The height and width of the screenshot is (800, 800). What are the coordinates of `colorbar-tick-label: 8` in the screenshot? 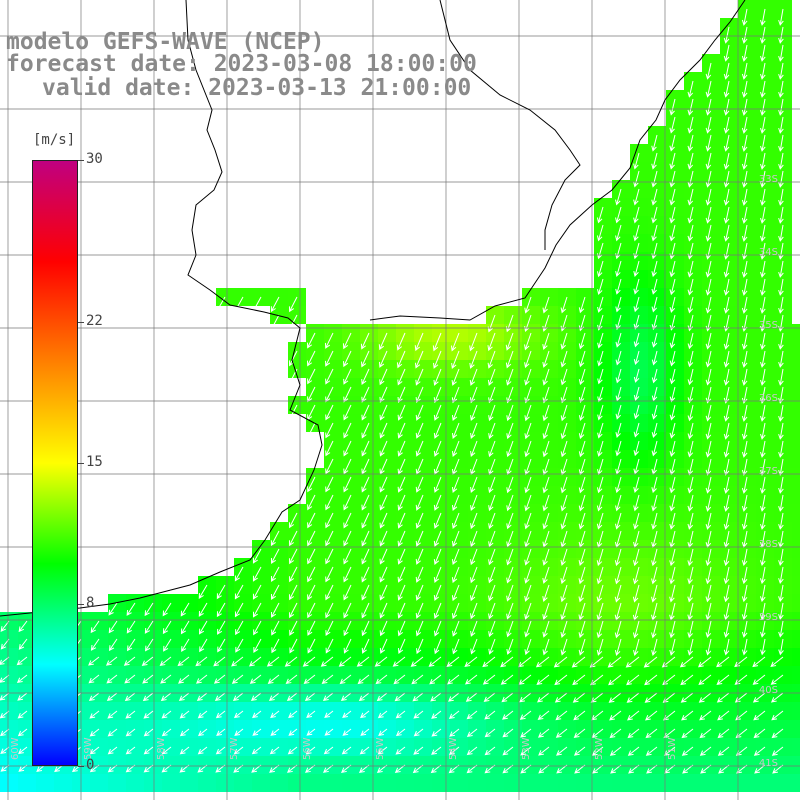 It's located at (90, 603).